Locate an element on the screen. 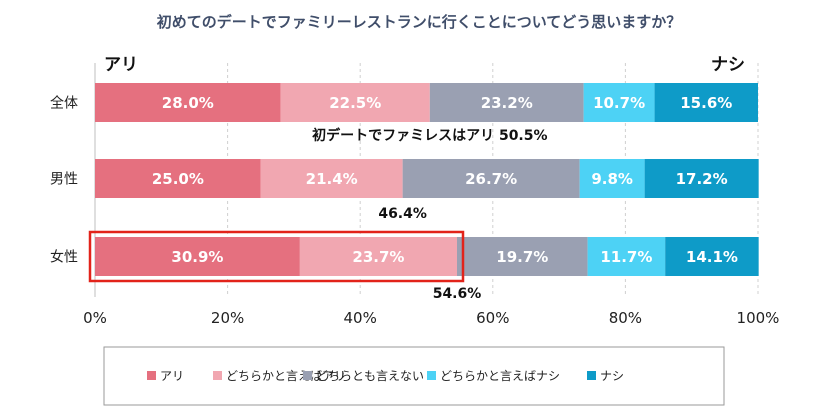 Image resolution: width=838 pixels, height=417 pixels. bar-label-1-2: 26.7% is located at coordinates (491, 179).